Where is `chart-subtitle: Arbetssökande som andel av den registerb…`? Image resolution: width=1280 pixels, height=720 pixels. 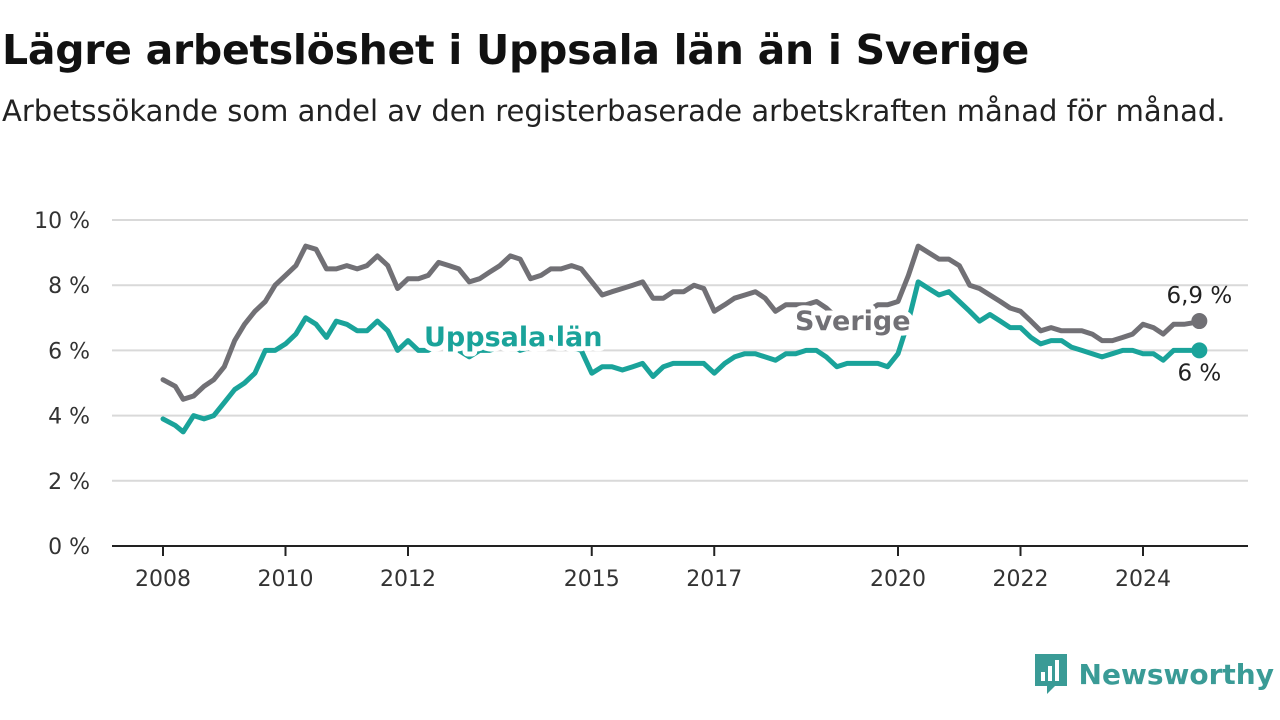 chart-subtitle: Arbetssökande som andel av den registerb… is located at coordinates (614, 111).